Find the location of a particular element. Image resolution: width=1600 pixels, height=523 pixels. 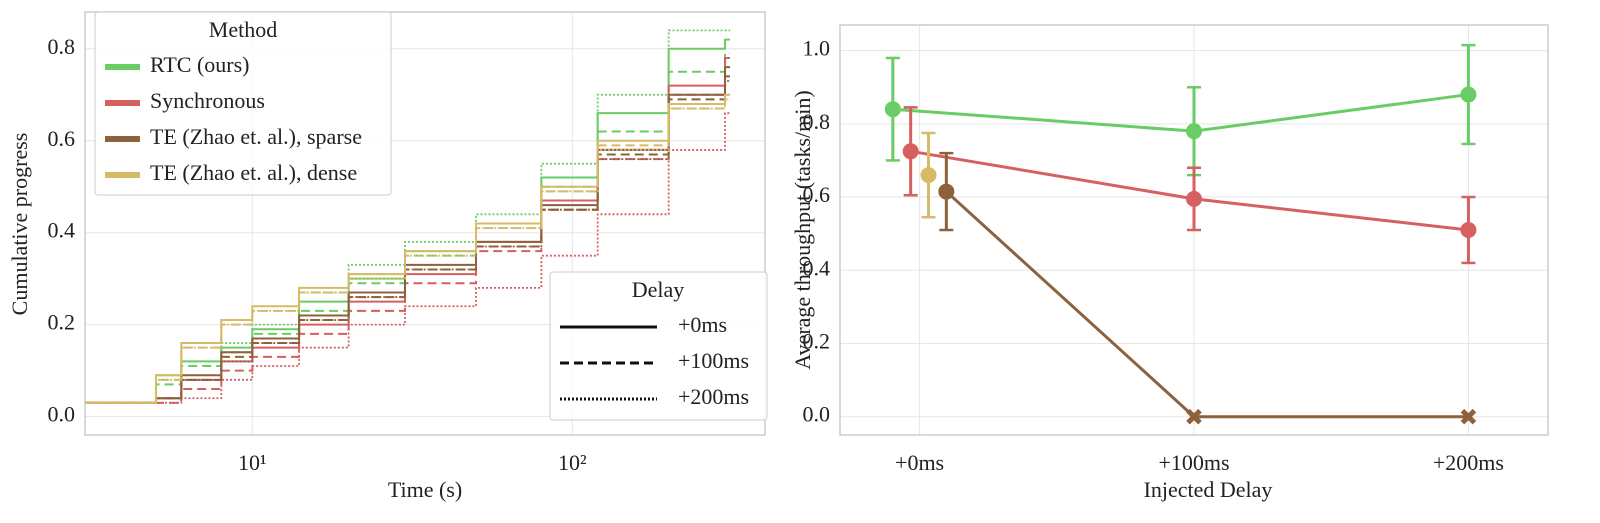

legend-title: Delay is located at coordinates (658, 289).